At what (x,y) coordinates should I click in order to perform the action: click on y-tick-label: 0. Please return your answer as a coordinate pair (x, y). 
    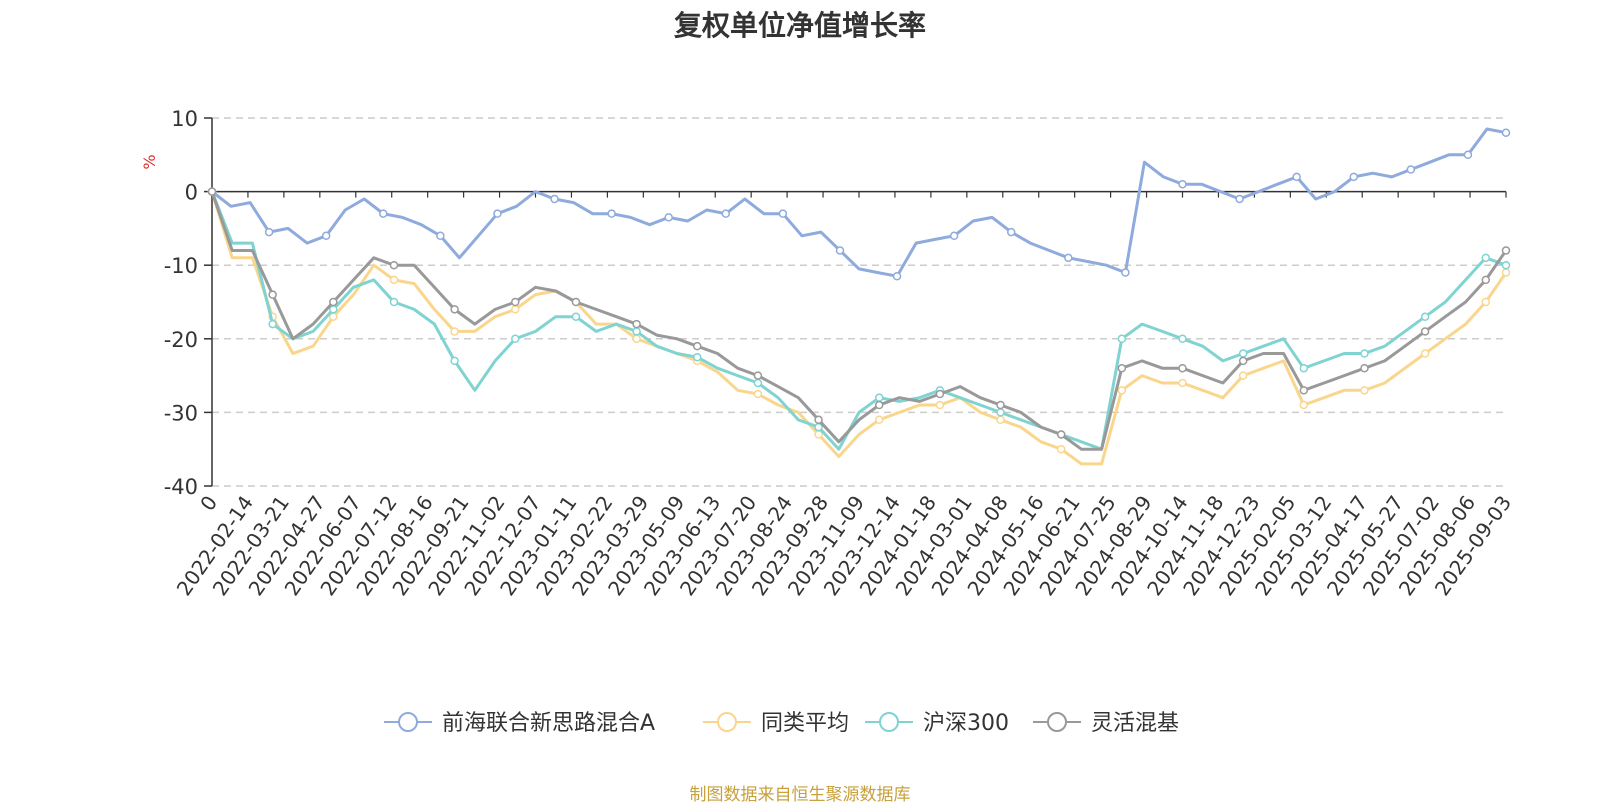
    Looking at the image, I should click on (191, 193).